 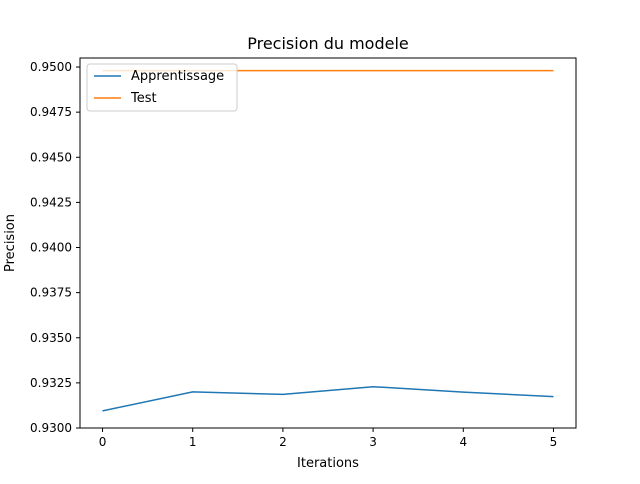 What do you see at coordinates (283, 442) in the screenshot?
I see `x-tick-label: 2` at bounding box center [283, 442].